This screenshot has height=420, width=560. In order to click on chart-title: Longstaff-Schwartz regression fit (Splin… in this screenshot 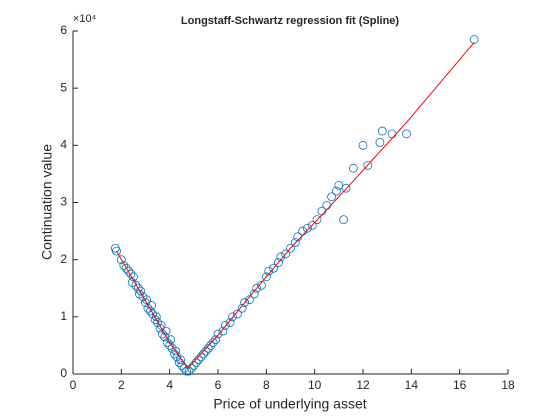, I will do `click(290, 21)`.